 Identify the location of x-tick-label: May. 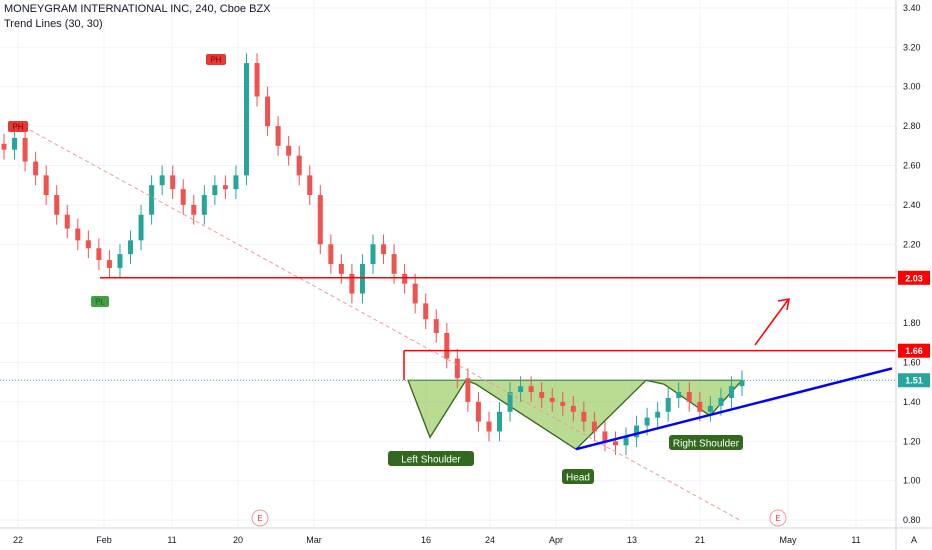
(788, 540).